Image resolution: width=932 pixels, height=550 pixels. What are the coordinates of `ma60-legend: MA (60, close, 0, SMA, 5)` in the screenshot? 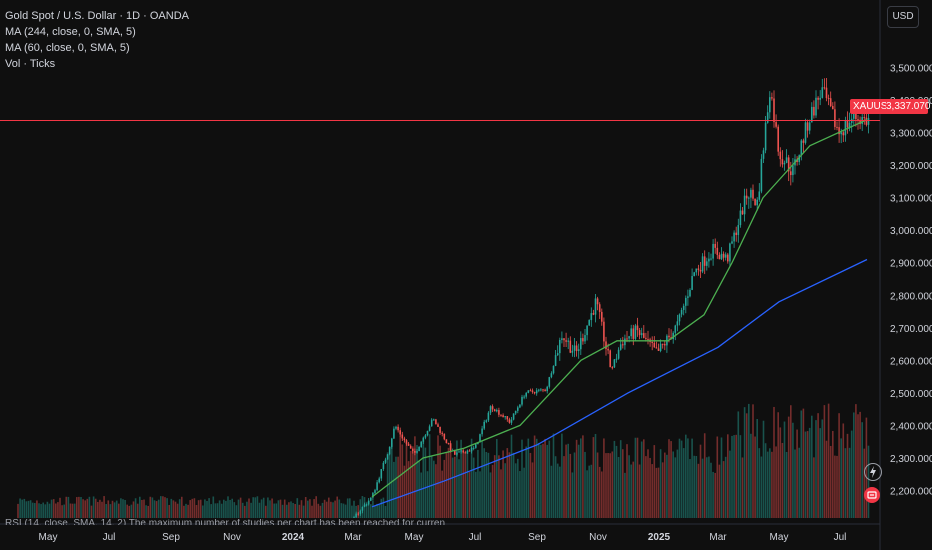 It's located at (67, 48).